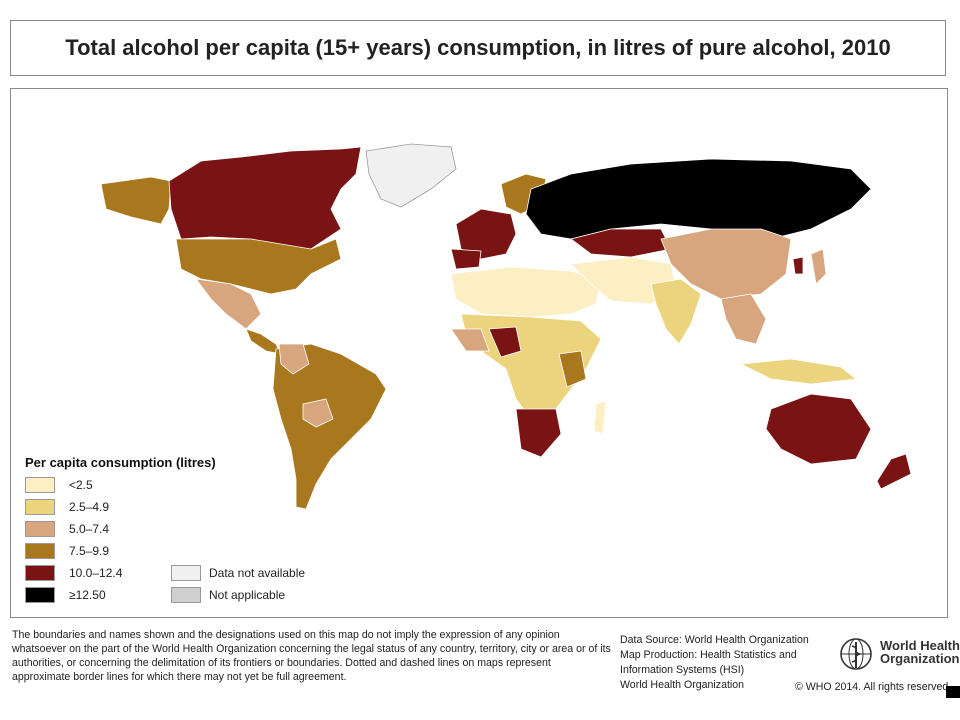  Describe the element at coordinates (856, 654) in the screenshot. I see `who-emblem-icon` at that location.